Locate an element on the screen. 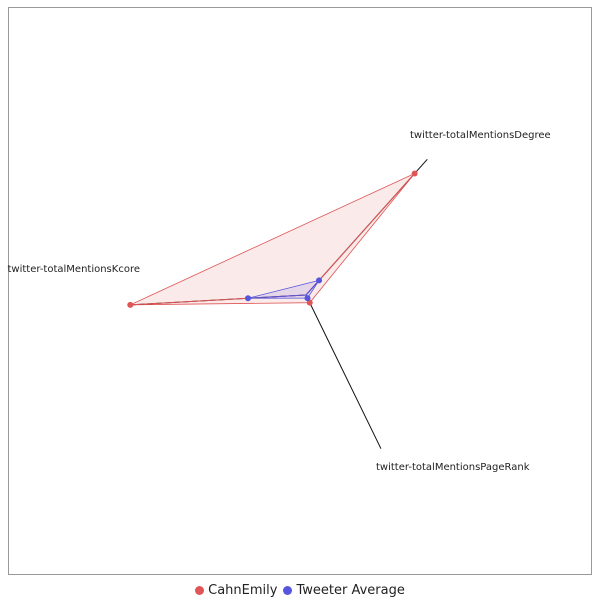 This screenshot has width=600, height=600. axis-label-twitter-totalmentionspagerank: twitter-totalMentionsPageRank is located at coordinates (453, 467).